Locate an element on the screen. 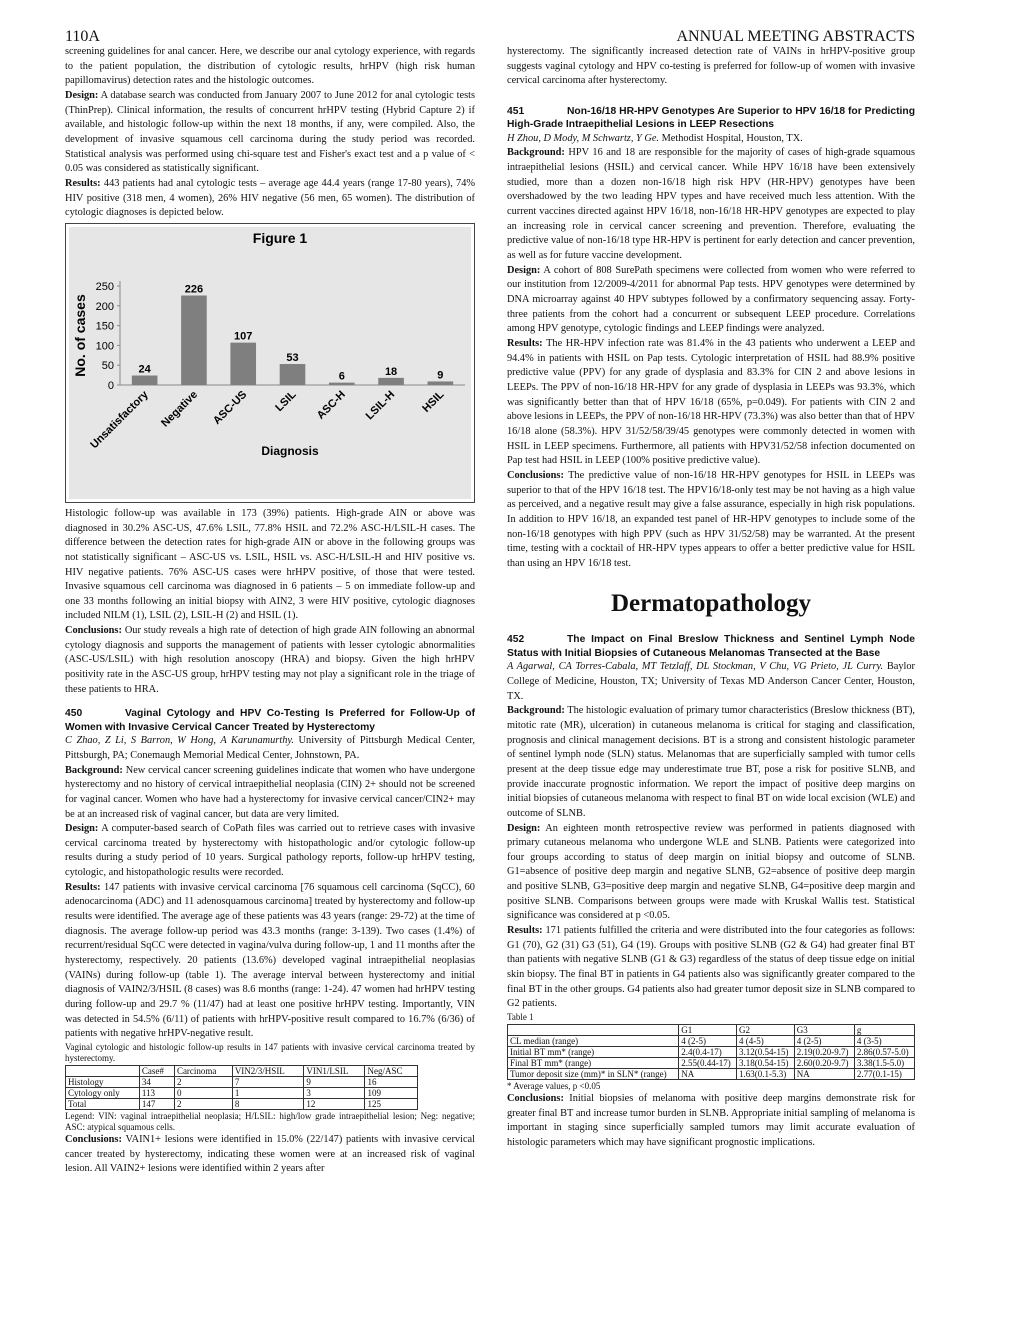 The width and height of the screenshot is (1020, 1344). text: Table 1 is located at coordinates (520, 1017).